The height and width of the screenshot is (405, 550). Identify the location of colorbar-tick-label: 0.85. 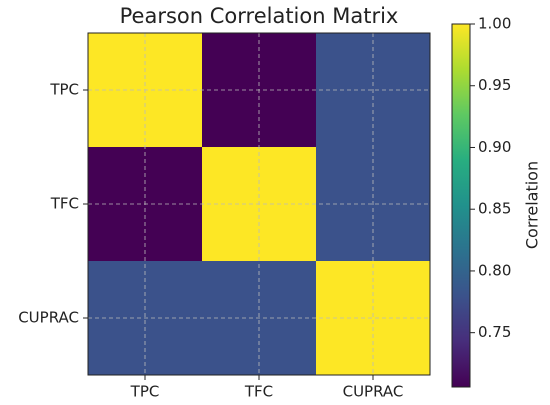
(494, 209).